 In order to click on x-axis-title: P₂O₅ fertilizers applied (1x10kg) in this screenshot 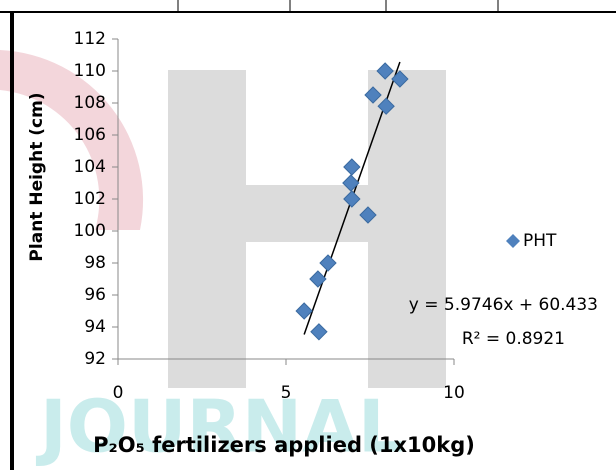, I will do `click(284, 445)`.